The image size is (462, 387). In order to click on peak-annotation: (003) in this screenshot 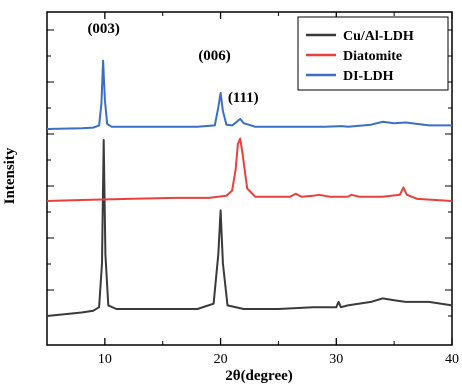, I will do `click(103, 29)`.